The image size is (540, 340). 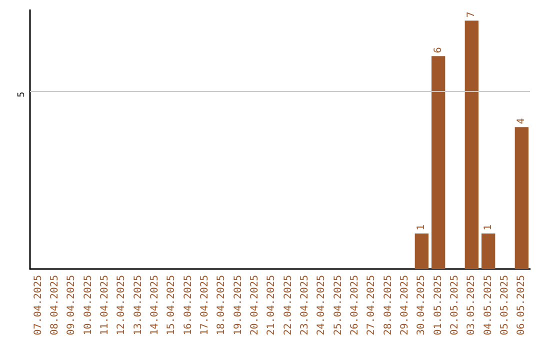 What do you see at coordinates (105, 305) in the screenshot?
I see `x-tick-label: 11.04.2025` at bounding box center [105, 305].